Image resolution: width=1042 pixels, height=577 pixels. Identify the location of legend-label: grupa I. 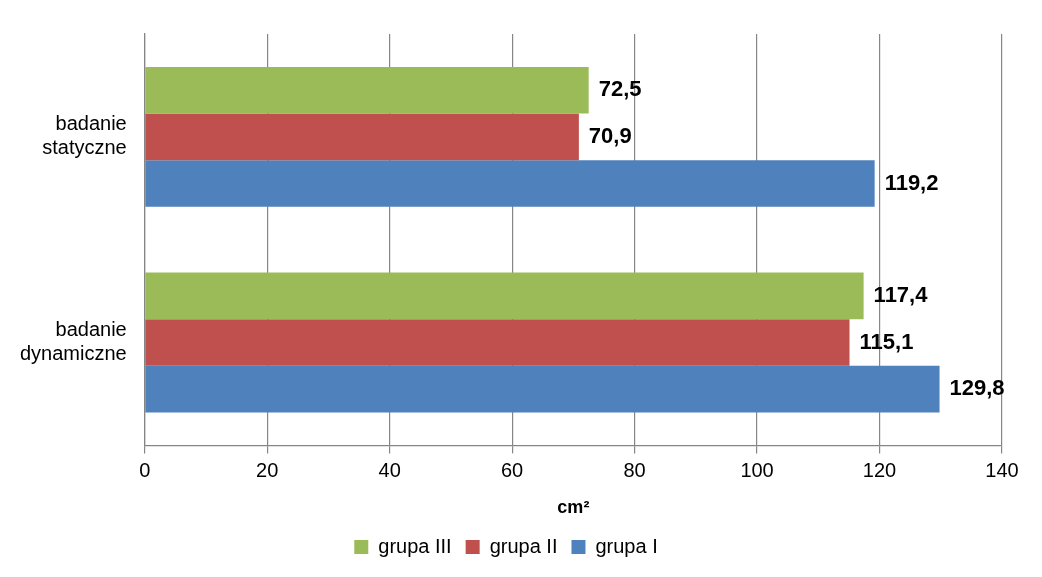
(626, 545).